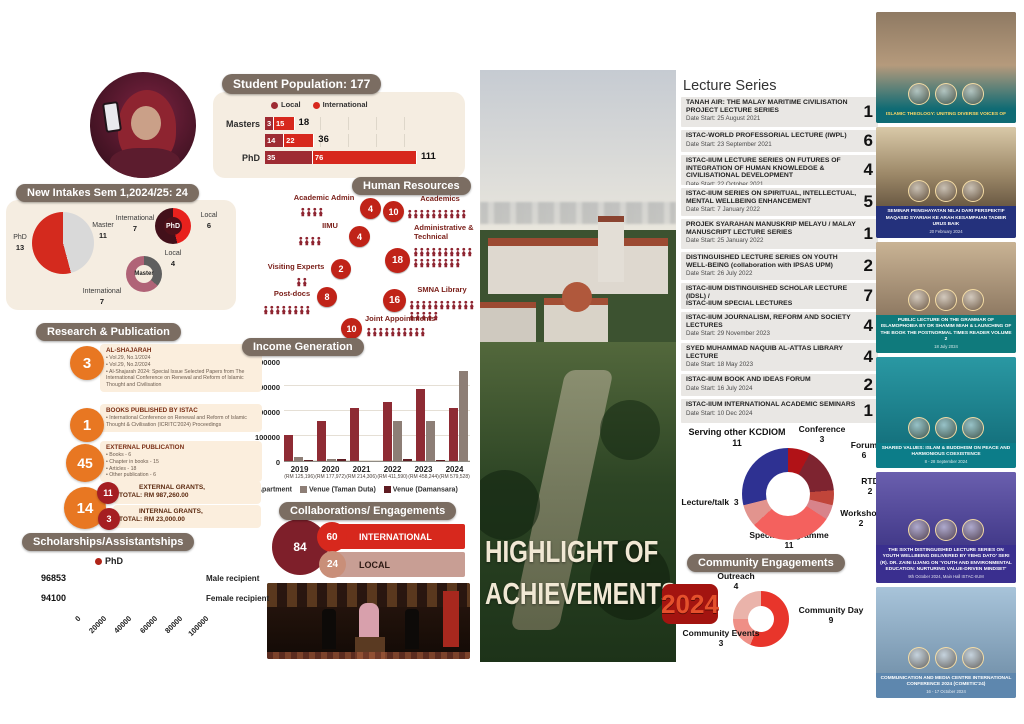 Image resolution: width=1024 pixels, height=724 pixels. What do you see at coordinates (87, 363) in the screenshot?
I see `al-shajarah-count: 3` at bounding box center [87, 363].